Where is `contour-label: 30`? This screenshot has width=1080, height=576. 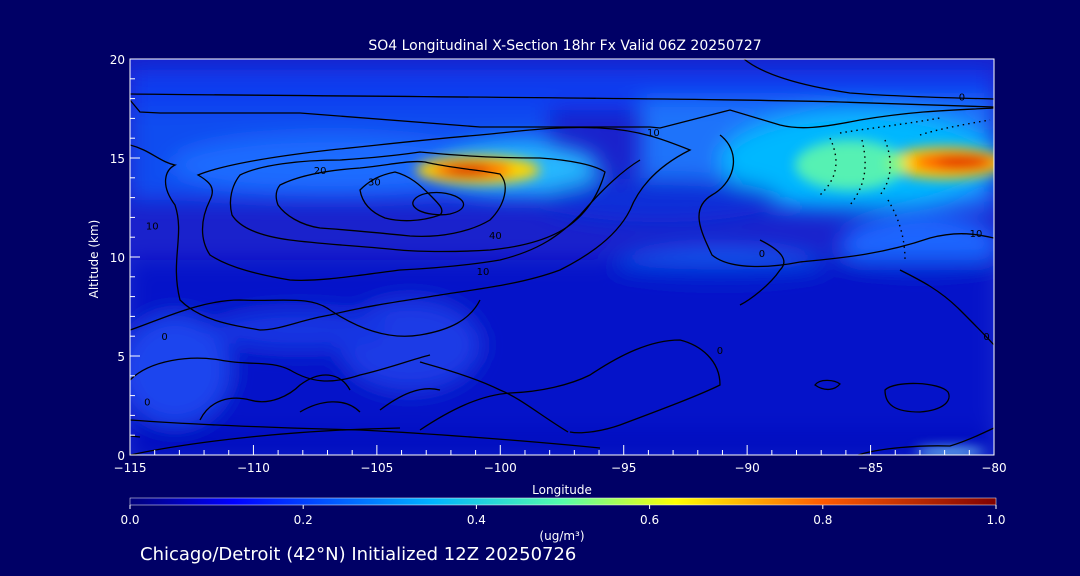
contour-label: 30 is located at coordinates (374, 183).